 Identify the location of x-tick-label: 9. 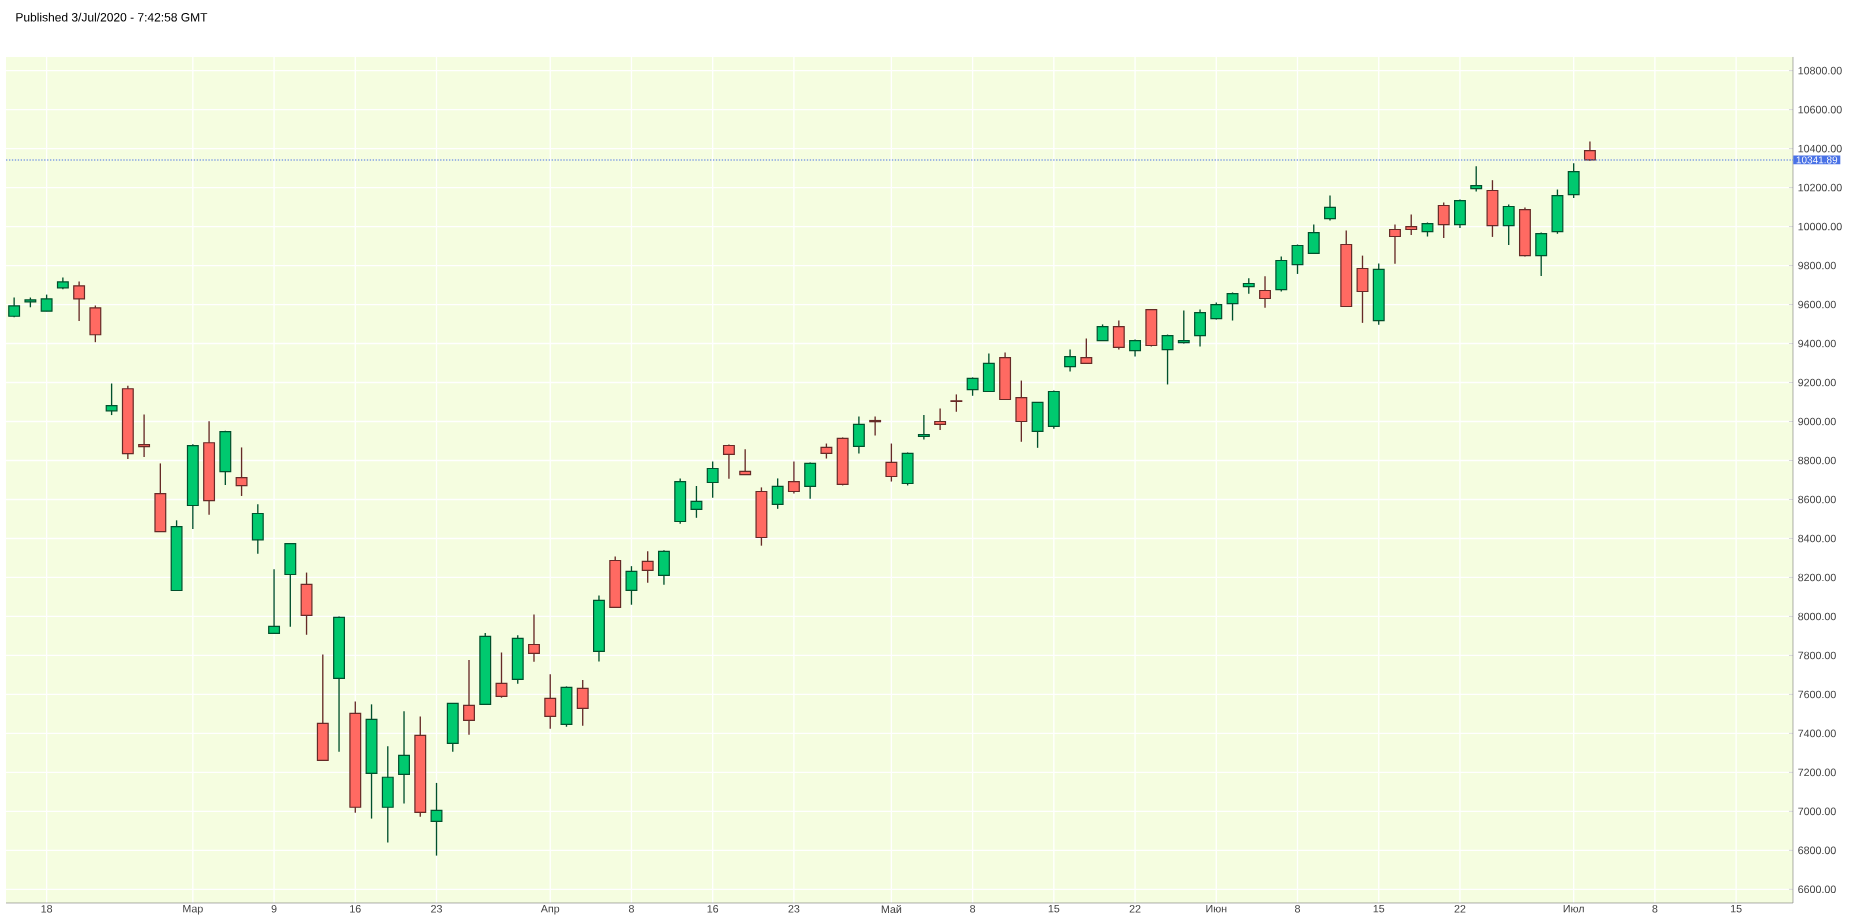
(274, 909).